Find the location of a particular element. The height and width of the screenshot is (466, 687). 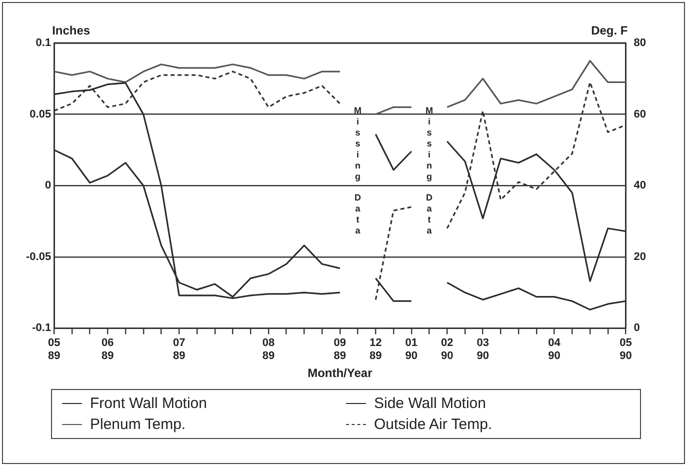

y-tick-label: -0.05 is located at coordinates (39, 256).